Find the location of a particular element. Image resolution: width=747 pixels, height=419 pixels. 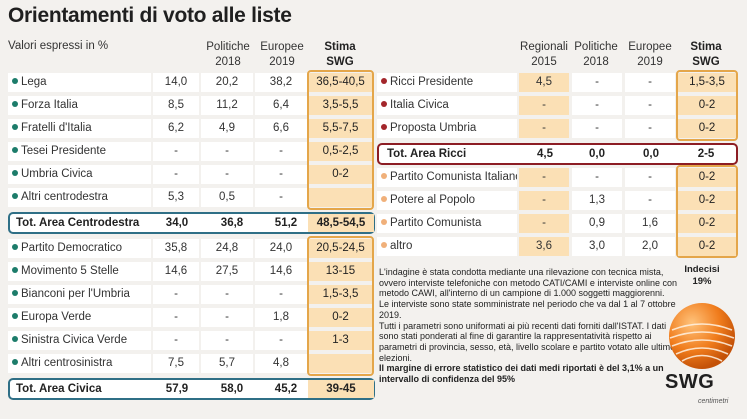

party-label: Fratelli d'Italia is located at coordinates (79, 128).